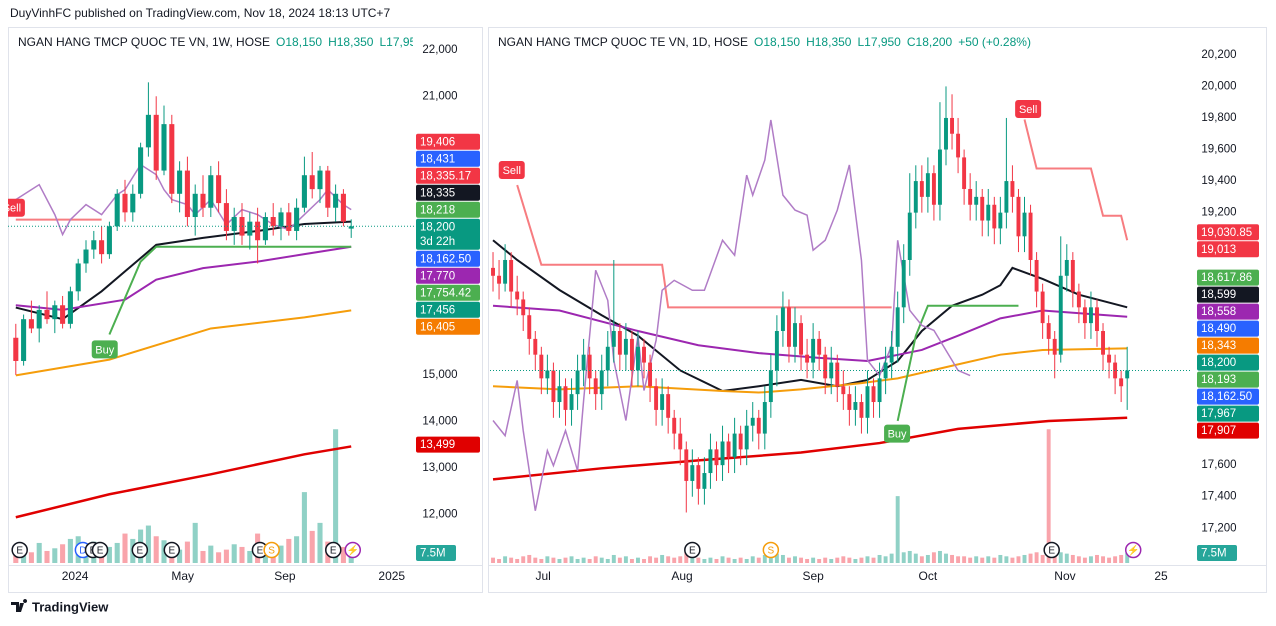 The height and width of the screenshot is (626, 1276). I want to click on volume-badge, so click(436, 552).